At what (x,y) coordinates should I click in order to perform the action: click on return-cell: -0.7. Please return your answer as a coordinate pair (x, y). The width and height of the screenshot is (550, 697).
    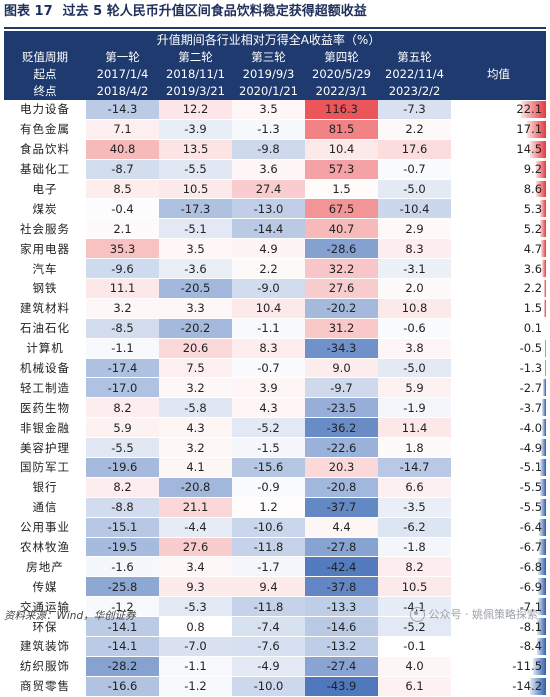
    Looking at the image, I should click on (414, 169).